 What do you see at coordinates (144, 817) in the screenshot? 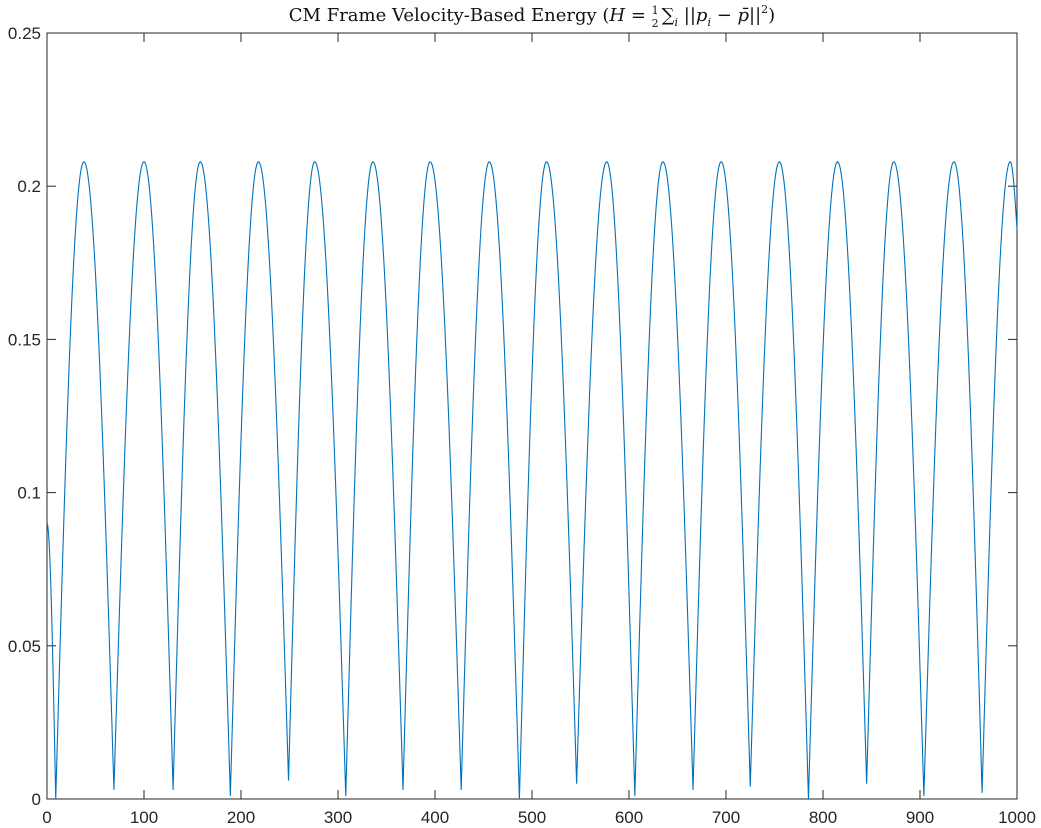
I see `x-tick-label: 100` at bounding box center [144, 817].